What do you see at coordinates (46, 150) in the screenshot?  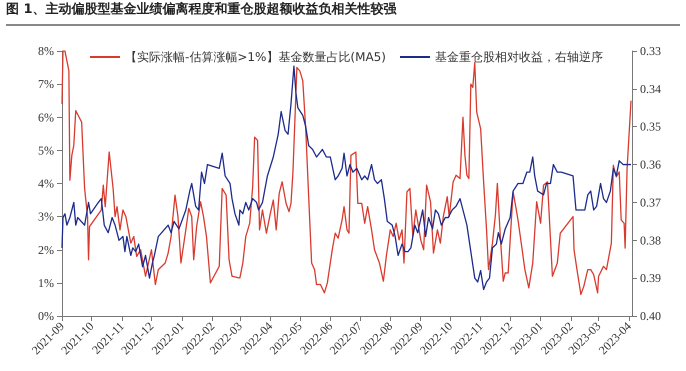 I see `y-tick-label: 5%` at bounding box center [46, 150].